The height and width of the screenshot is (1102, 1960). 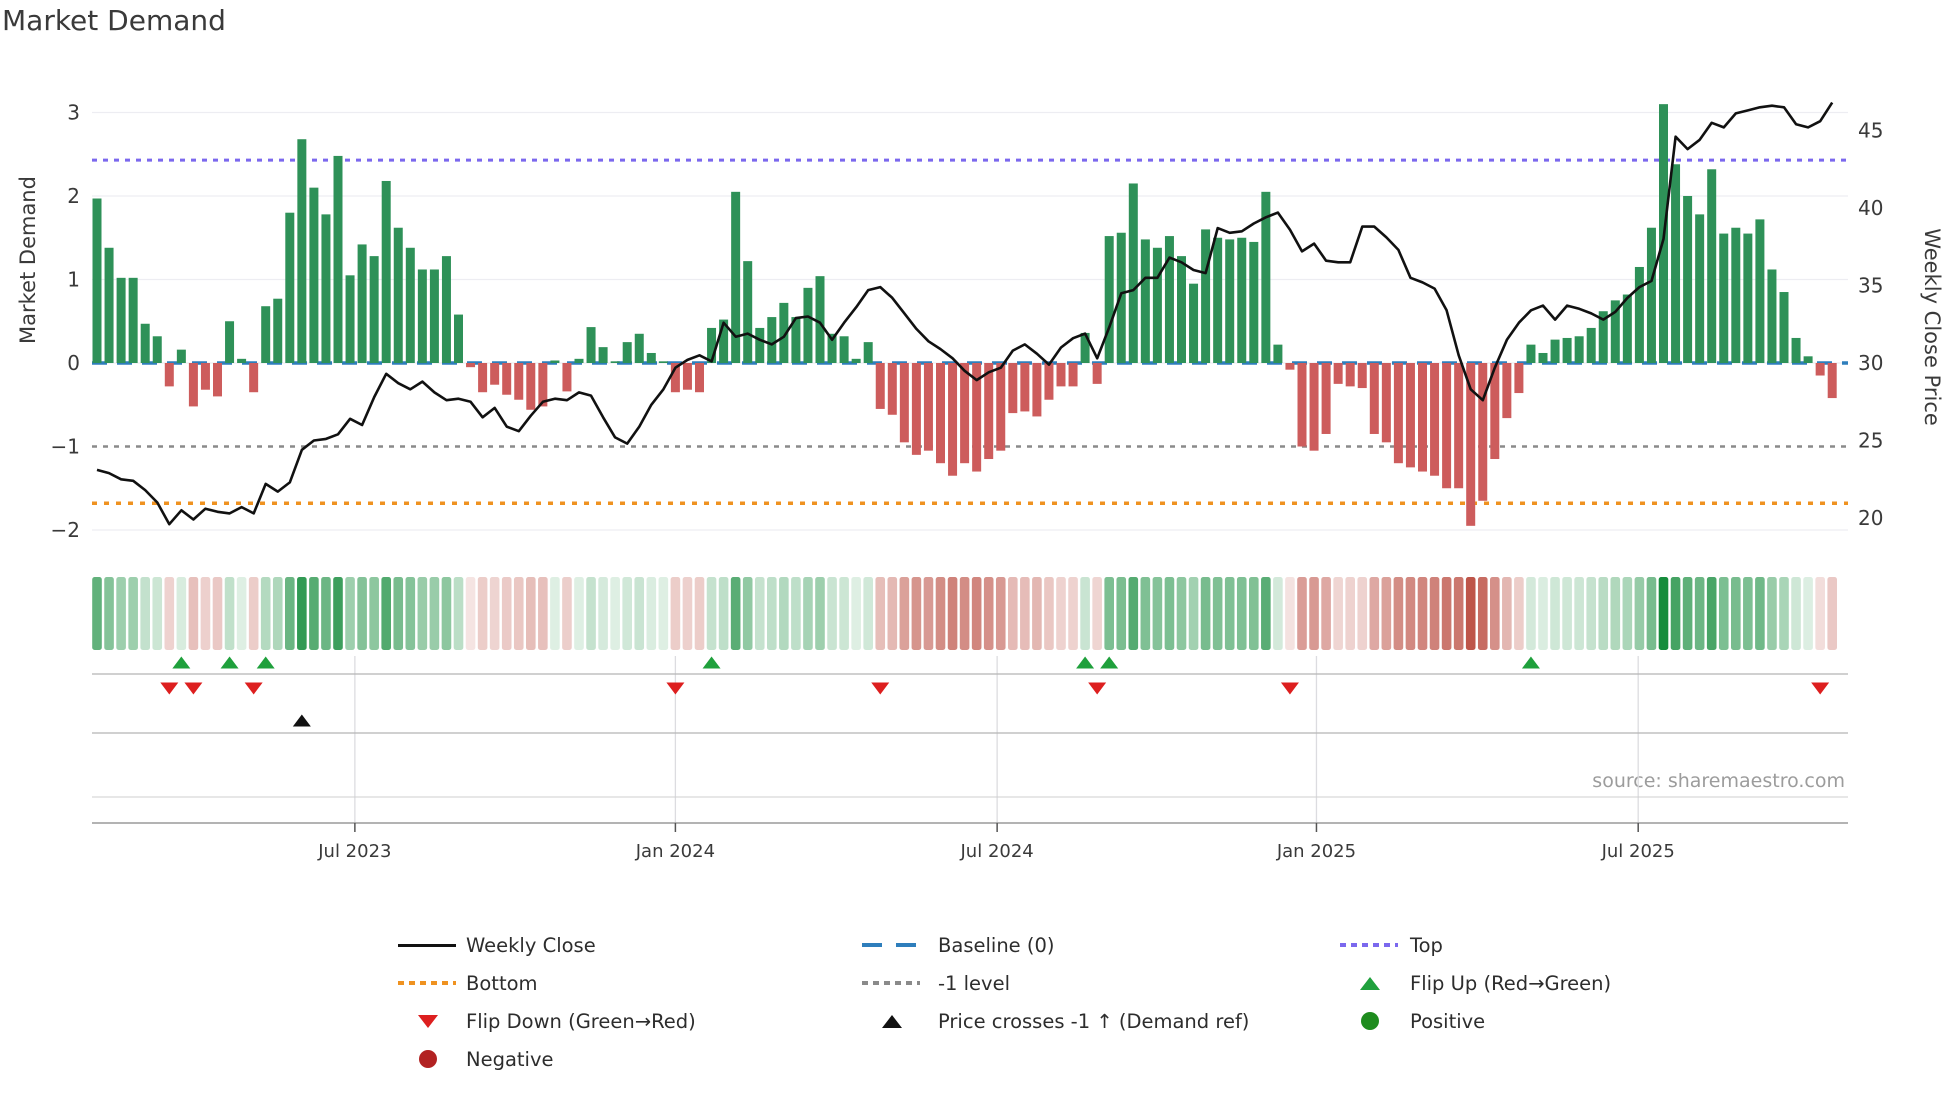 I want to click on source-credit: source: sharemaestro.com, so click(x=1718, y=781).